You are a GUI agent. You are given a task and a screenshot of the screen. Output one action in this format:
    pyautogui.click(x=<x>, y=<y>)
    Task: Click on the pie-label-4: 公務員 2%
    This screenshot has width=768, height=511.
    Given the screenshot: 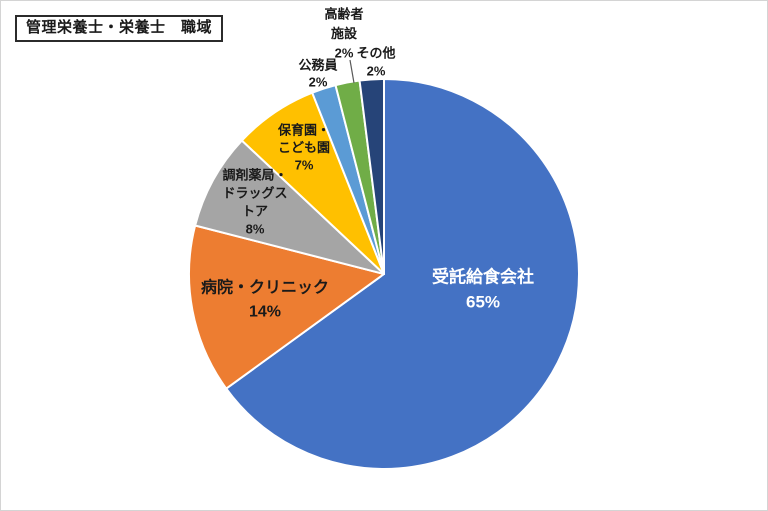 What is the action you would take?
    pyautogui.click(x=317, y=74)
    